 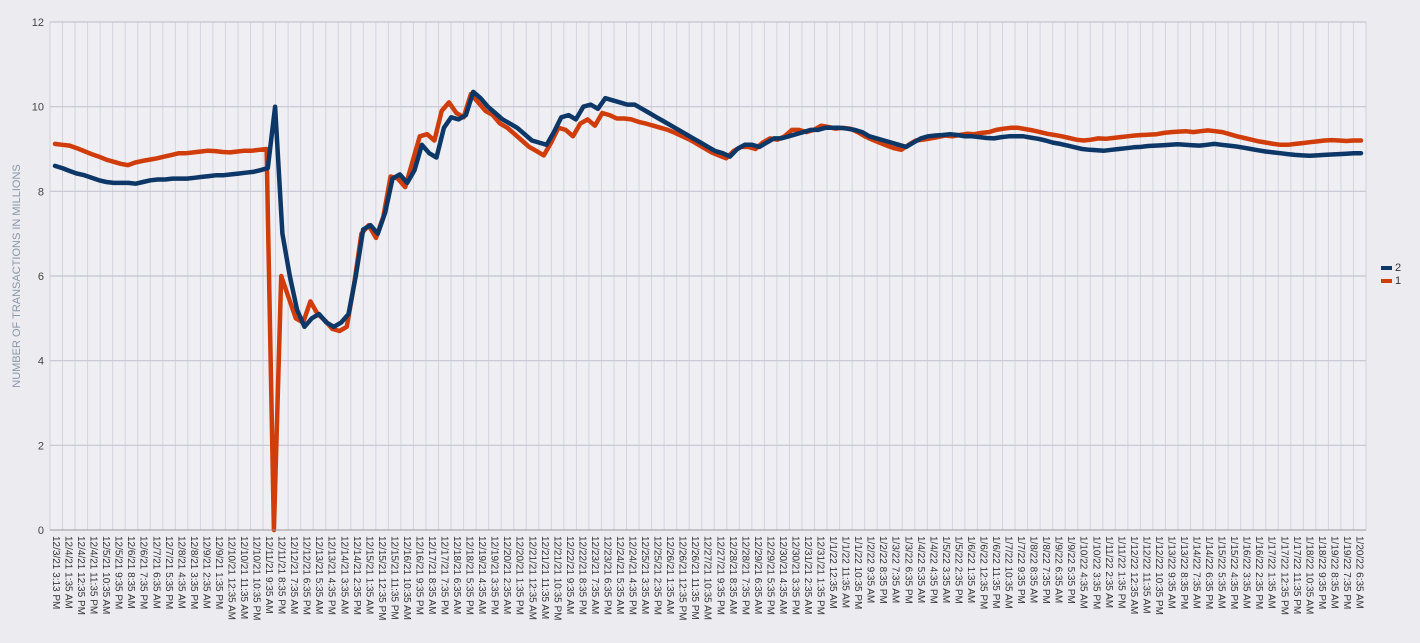 What do you see at coordinates (1008, 572) in the screenshot?
I see `x-tick-label: 1/7/22 10:35 AM` at bounding box center [1008, 572].